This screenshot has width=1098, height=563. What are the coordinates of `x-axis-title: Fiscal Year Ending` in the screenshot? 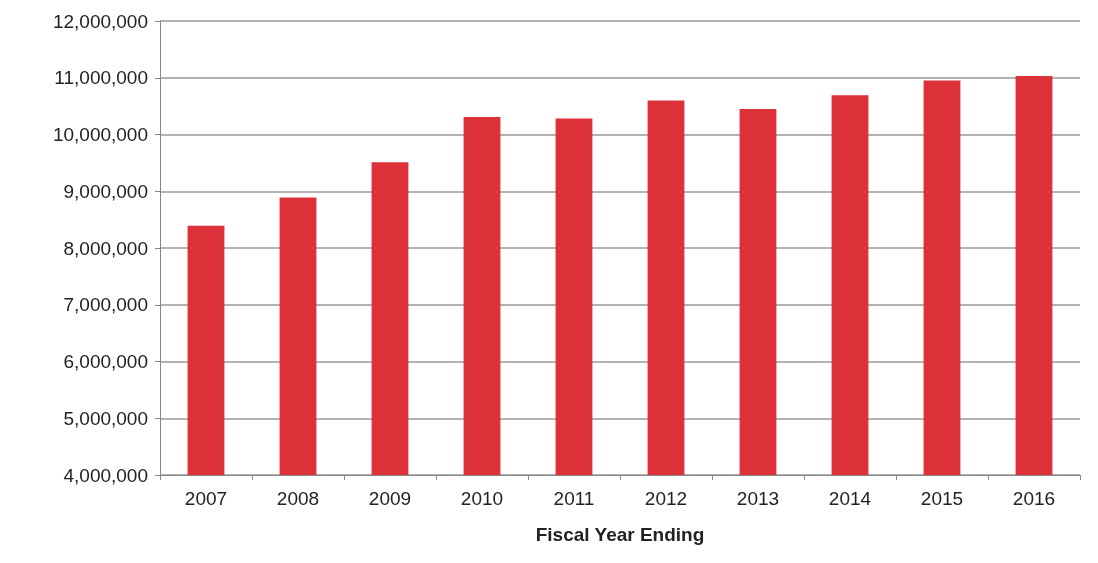 It's located at (620, 534).